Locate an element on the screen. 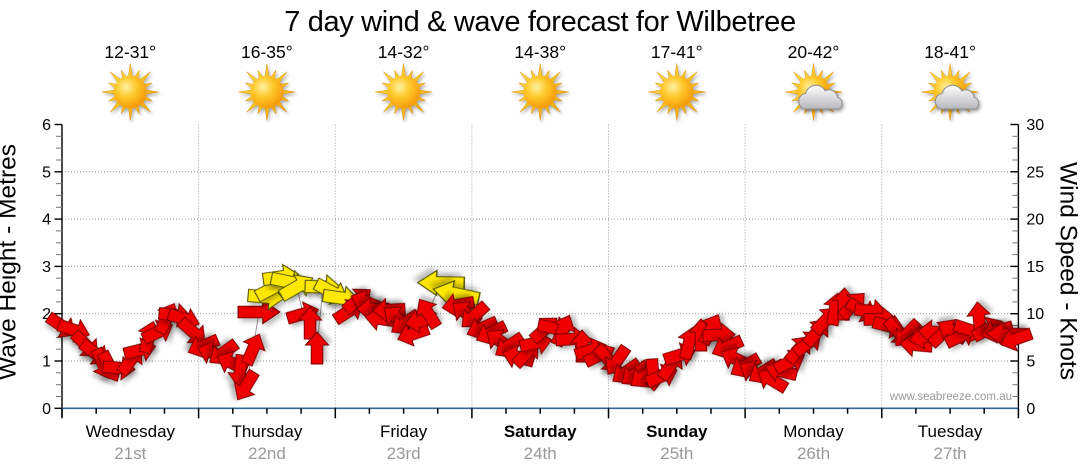  svg-text: 20-42° is located at coordinates (814, 52).